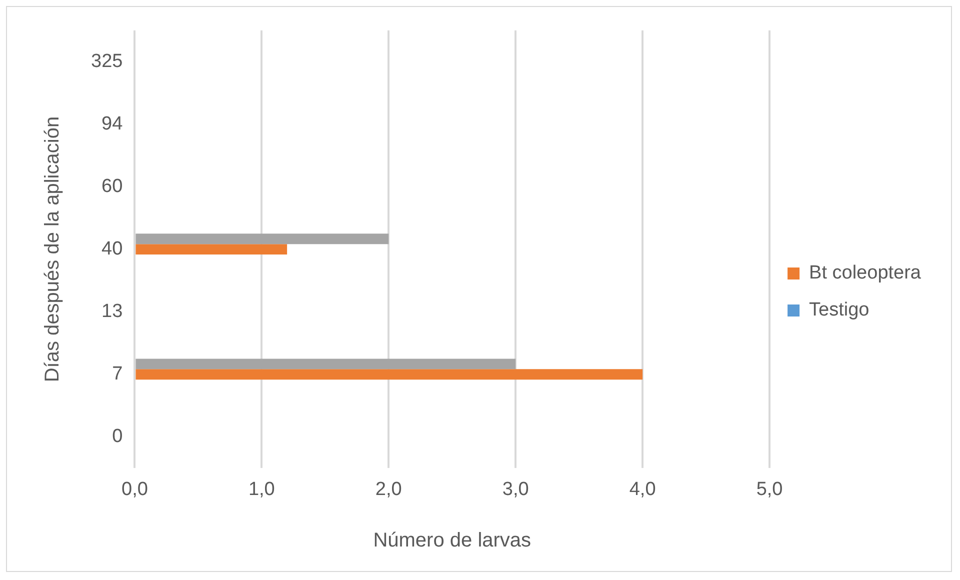 The image size is (960, 580). I want to click on y-tick-label: 94, so click(113, 123).